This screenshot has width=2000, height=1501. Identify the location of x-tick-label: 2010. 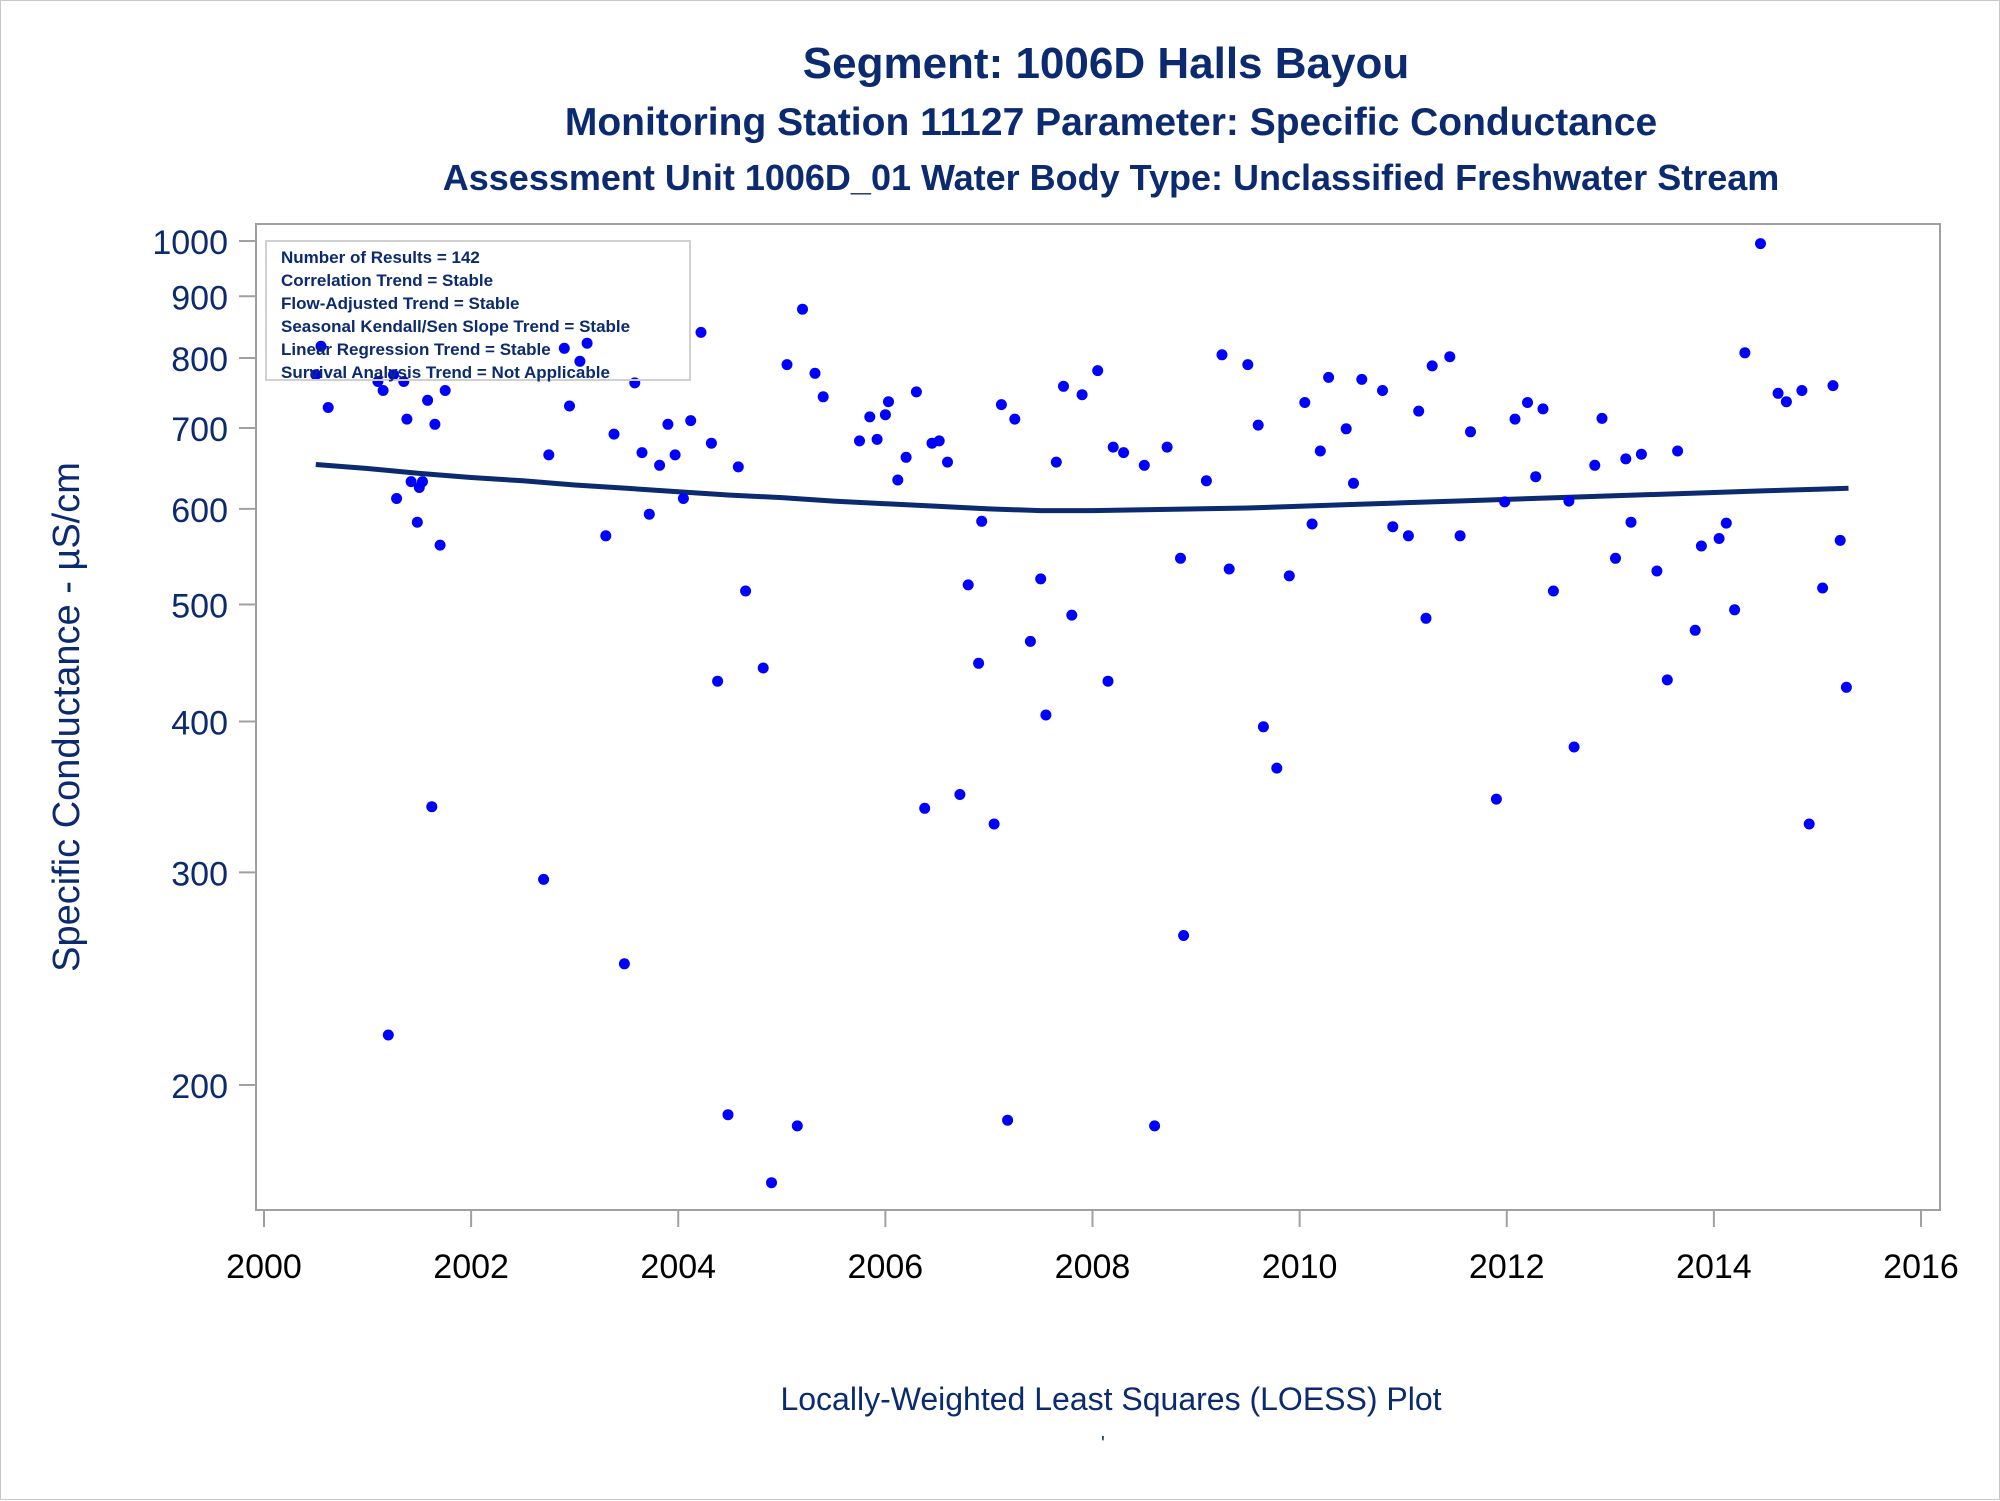
(1300, 1267).